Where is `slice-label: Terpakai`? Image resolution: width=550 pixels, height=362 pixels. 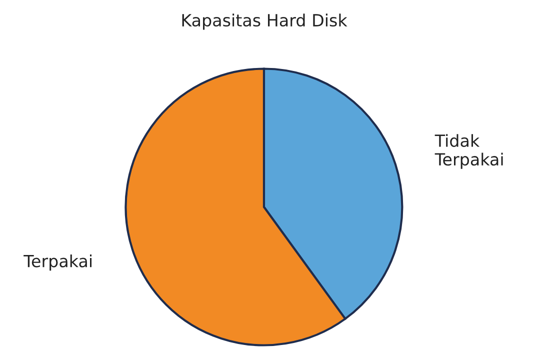
slice-label: Terpakai is located at coordinates (58, 262).